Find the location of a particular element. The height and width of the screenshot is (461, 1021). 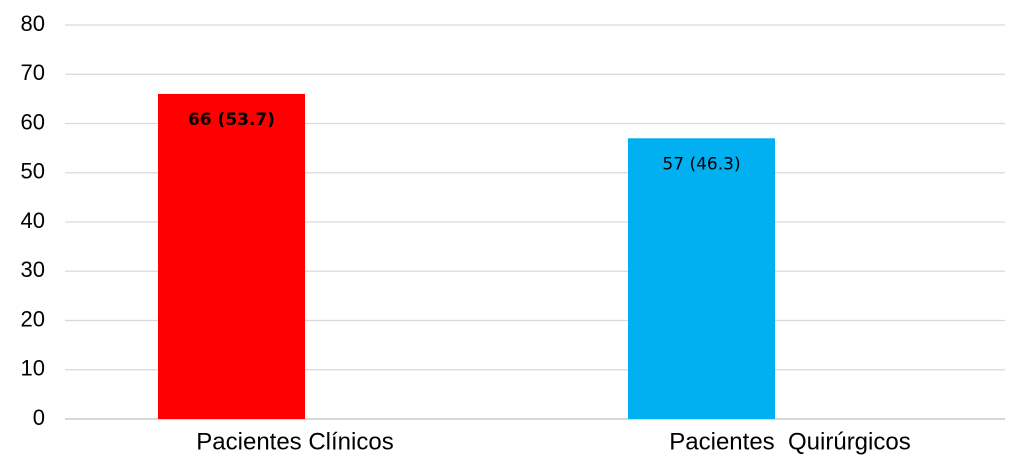

y-tick-label: 80 is located at coordinates (33, 23).